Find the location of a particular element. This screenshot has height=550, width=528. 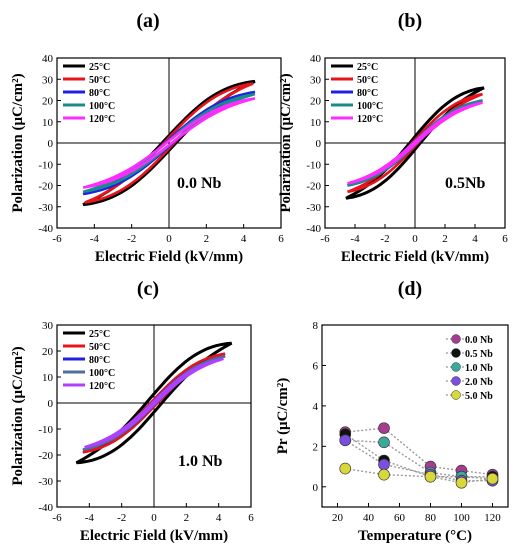

x-tick-label: -2 is located at coordinates (121, 518).